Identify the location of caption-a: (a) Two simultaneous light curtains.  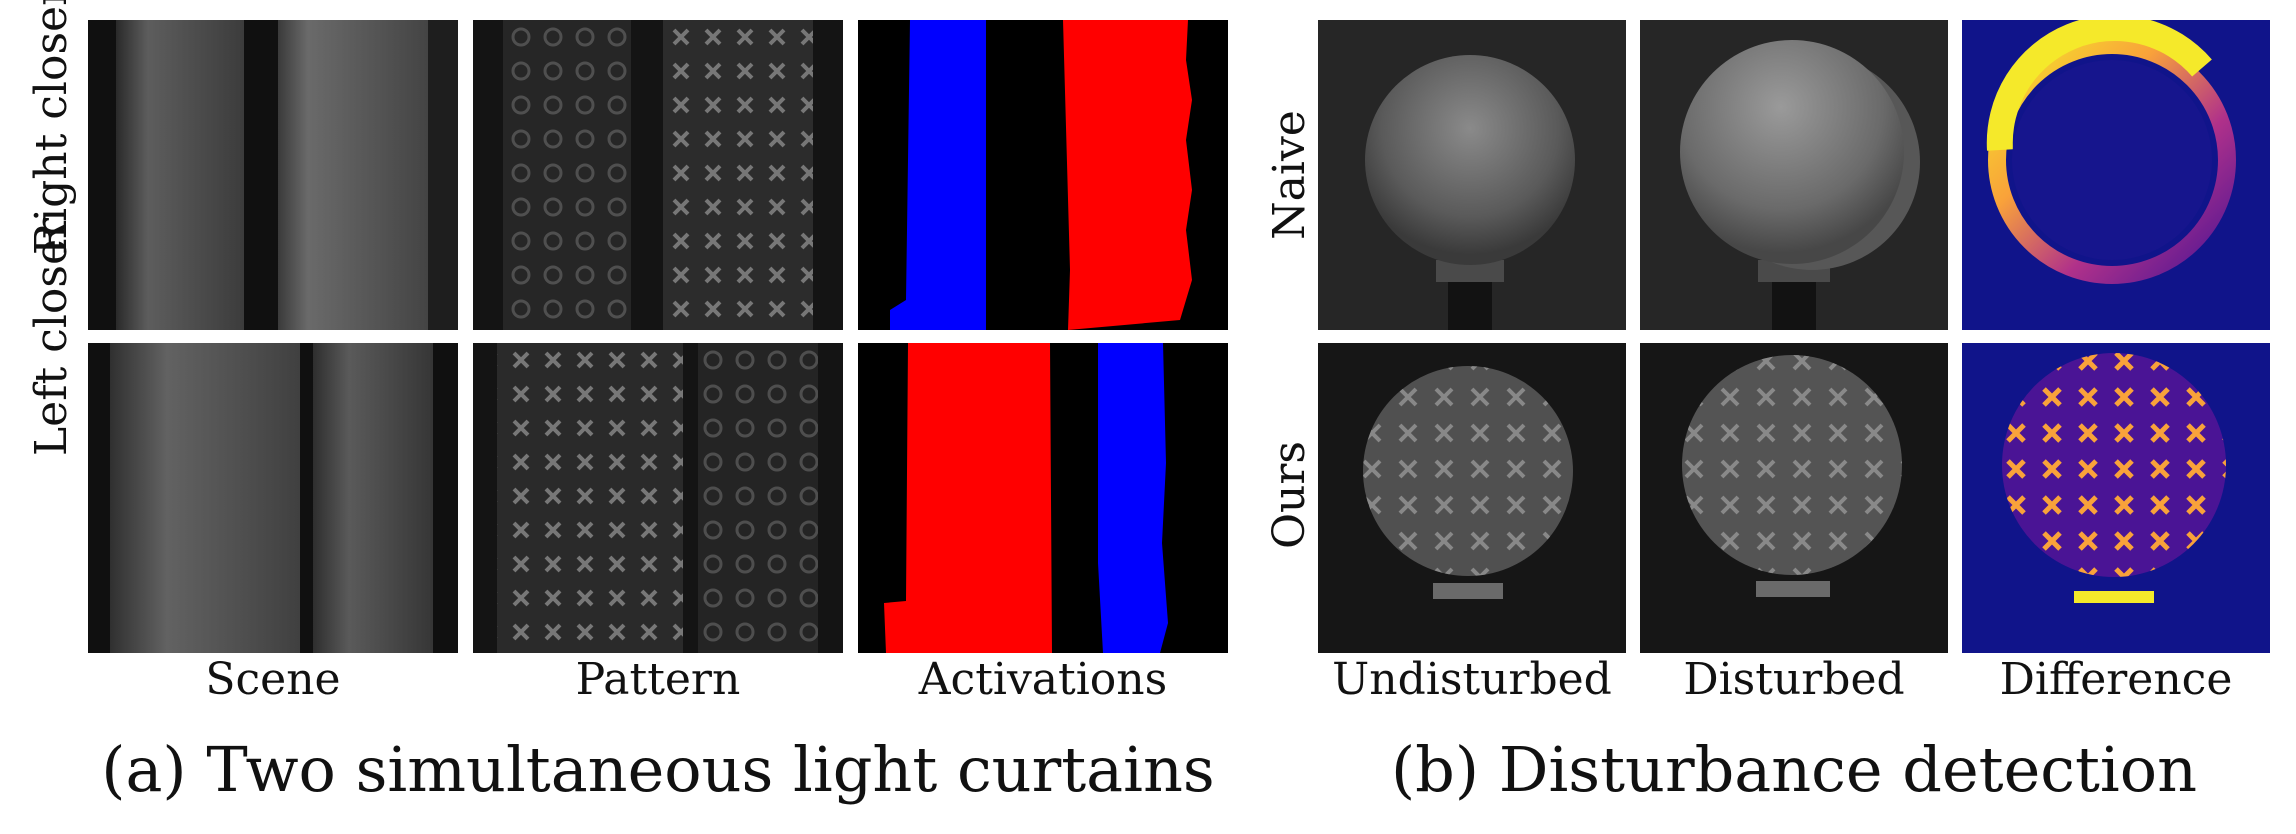
(658, 769).